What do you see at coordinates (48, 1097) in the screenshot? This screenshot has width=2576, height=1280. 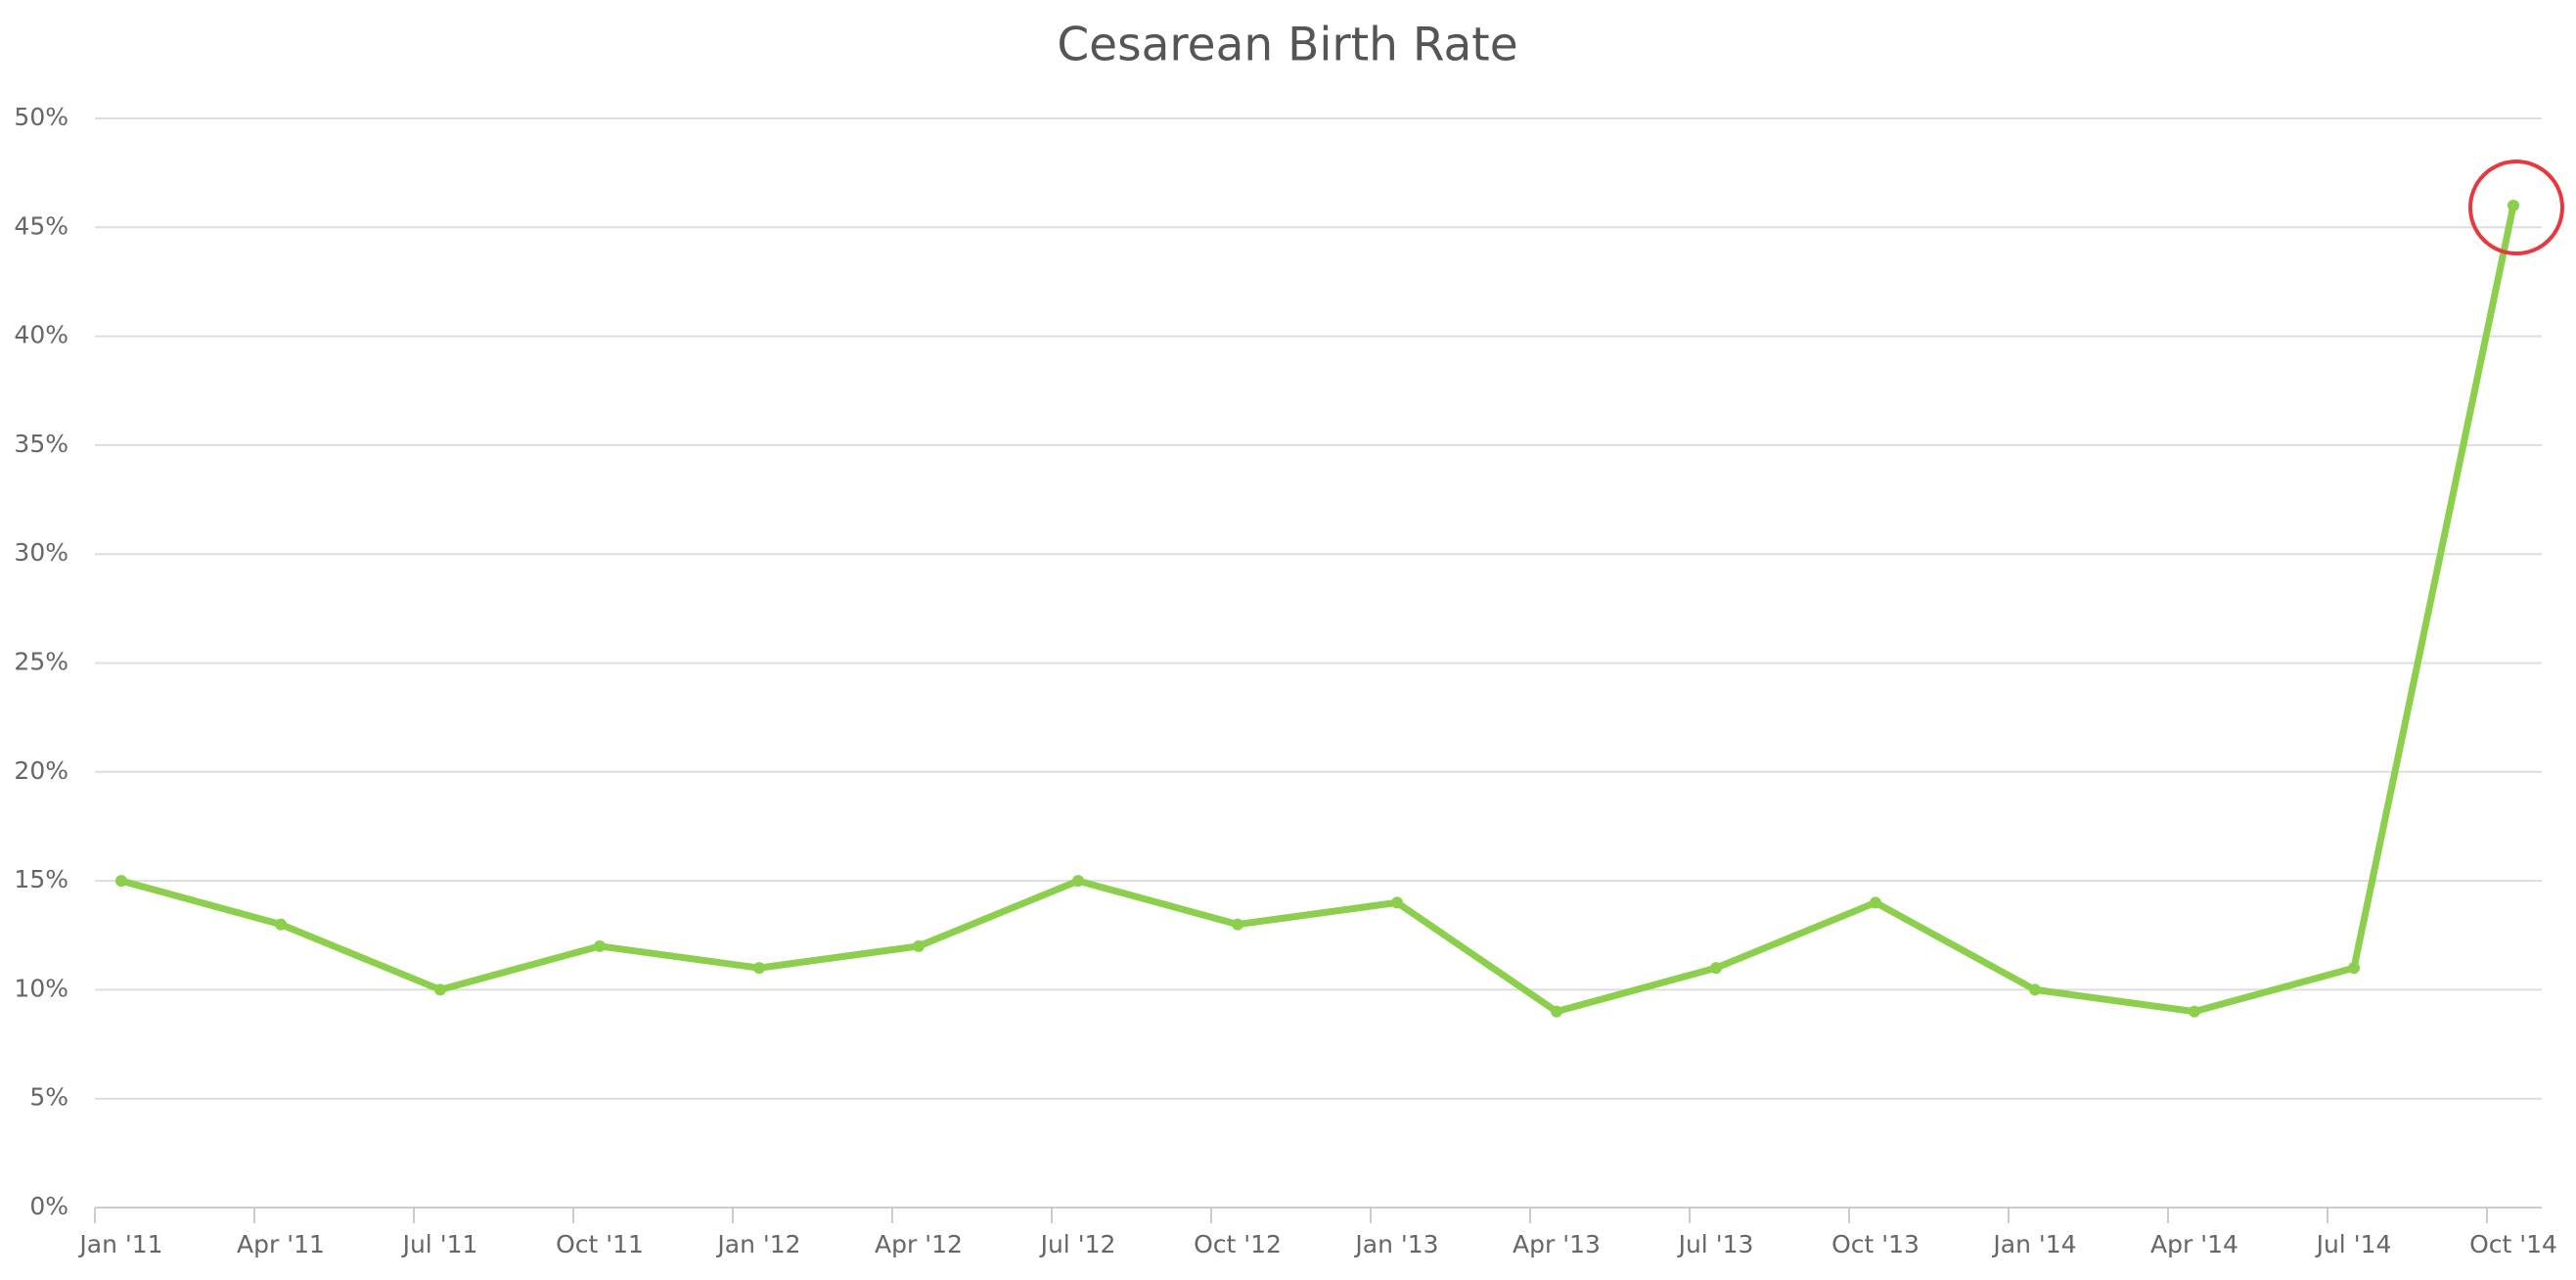 I see `y-tick-label: 5%` at bounding box center [48, 1097].